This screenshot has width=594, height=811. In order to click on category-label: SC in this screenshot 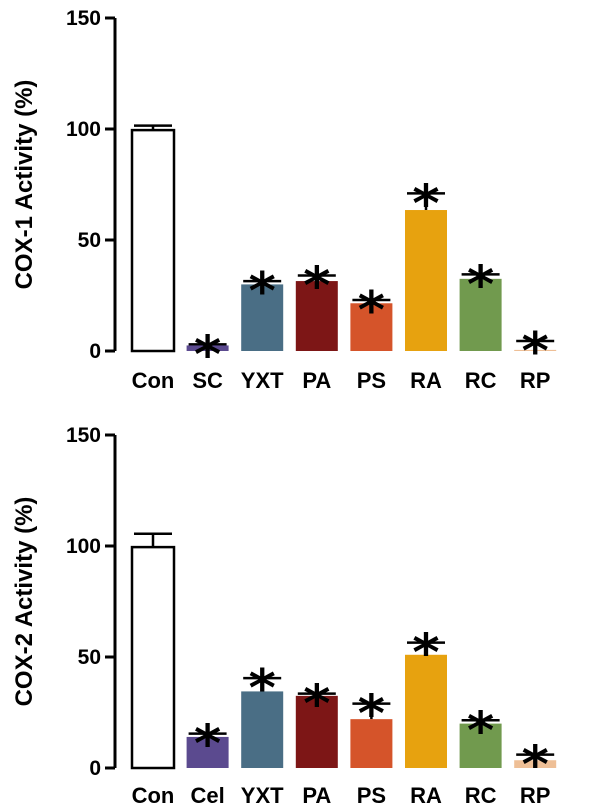, I will do `click(207, 380)`.